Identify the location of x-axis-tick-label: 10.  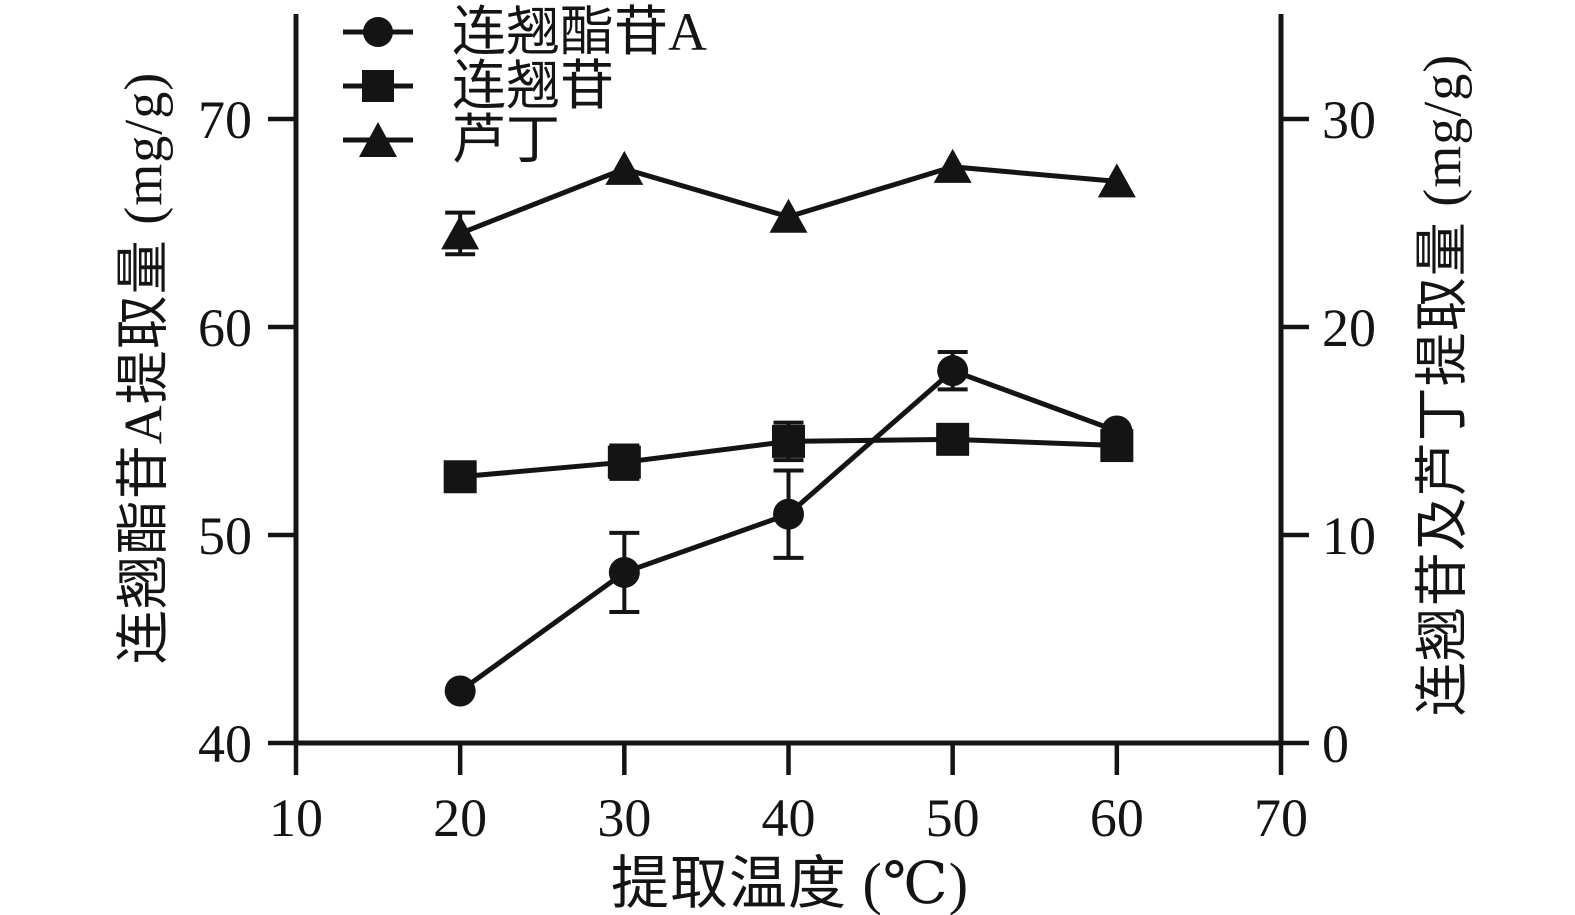
(296, 818).